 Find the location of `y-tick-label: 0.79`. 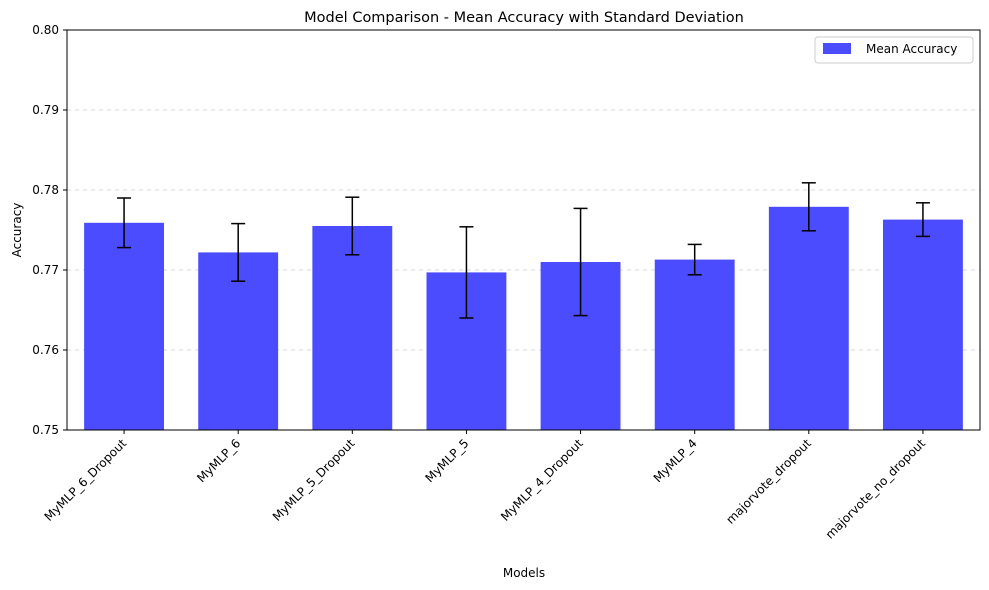

y-tick-label: 0.79 is located at coordinates (45, 110).